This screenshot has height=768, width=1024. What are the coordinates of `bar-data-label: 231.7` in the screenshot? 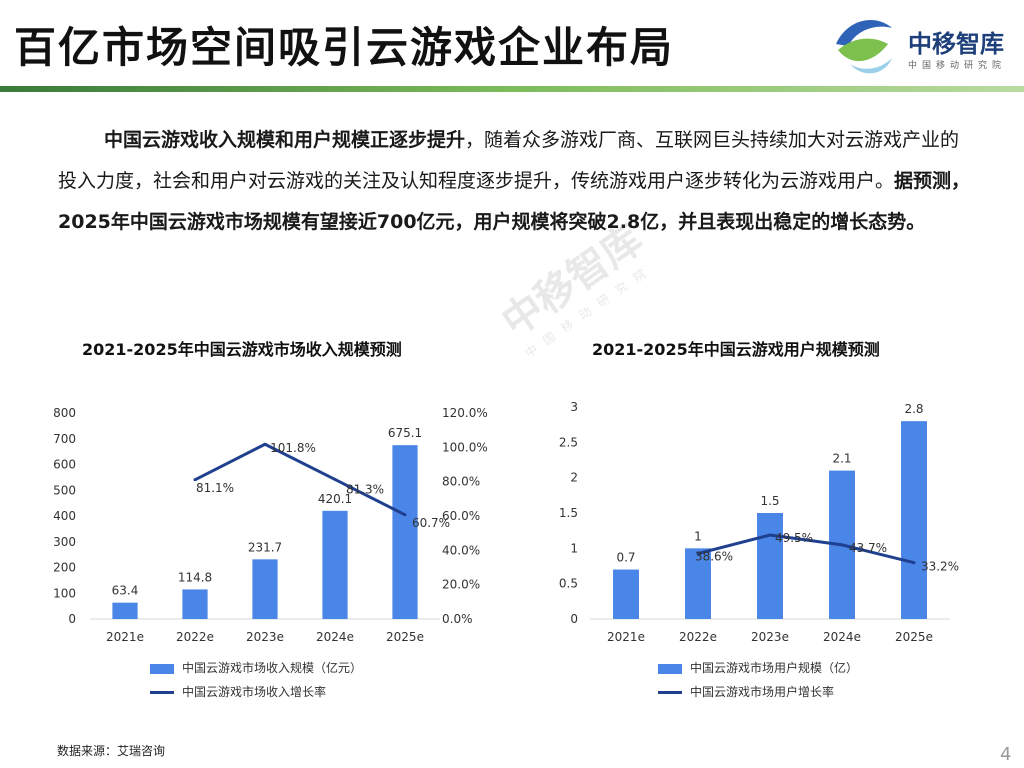 It's located at (265, 547).